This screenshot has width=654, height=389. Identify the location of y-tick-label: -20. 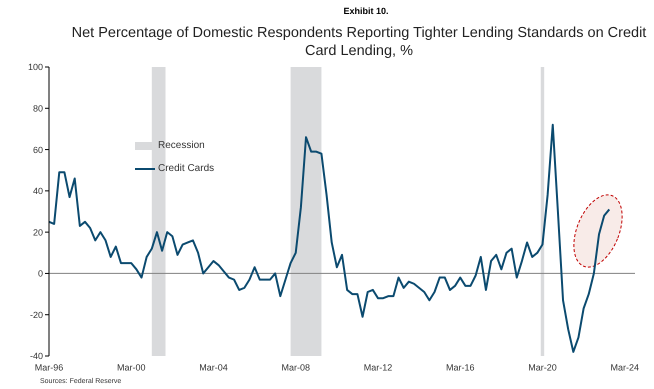
(36, 315).